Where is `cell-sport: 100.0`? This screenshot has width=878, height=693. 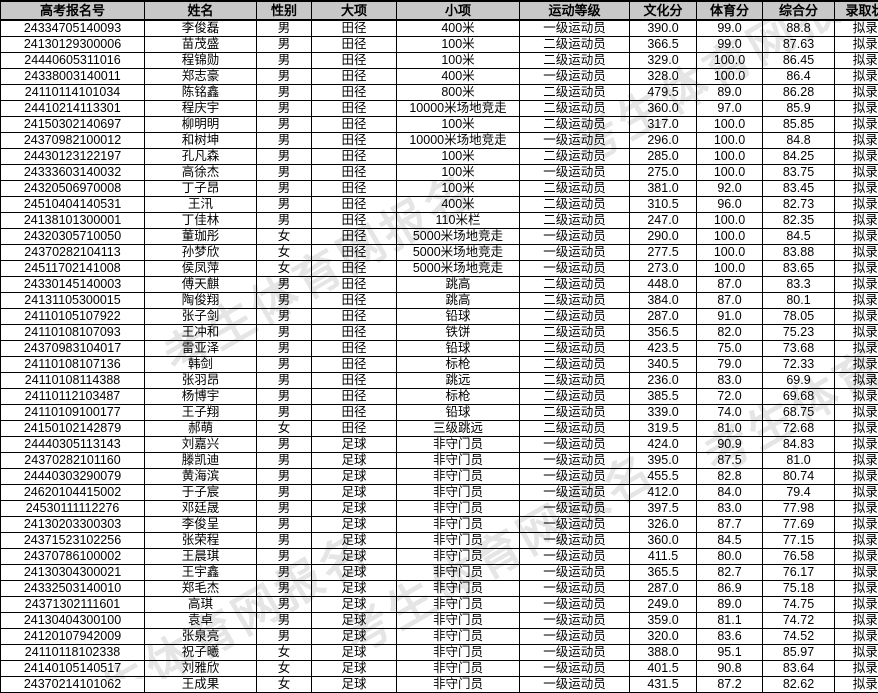
cell-sport: 100.0 is located at coordinates (730, 125).